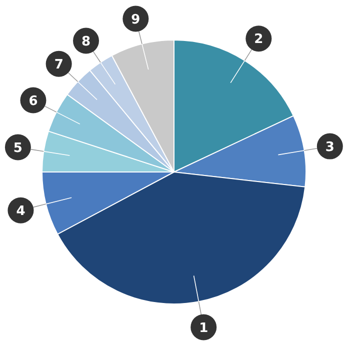  What do you see at coordinates (33, 101) in the screenshot?
I see `slice-label: 6` at bounding box center [33, 101].